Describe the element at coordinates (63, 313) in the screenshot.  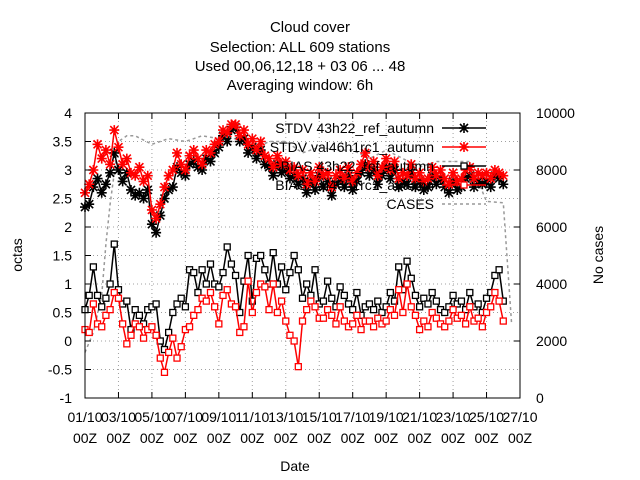
I see `y-tick-label: 0.5` at that location.